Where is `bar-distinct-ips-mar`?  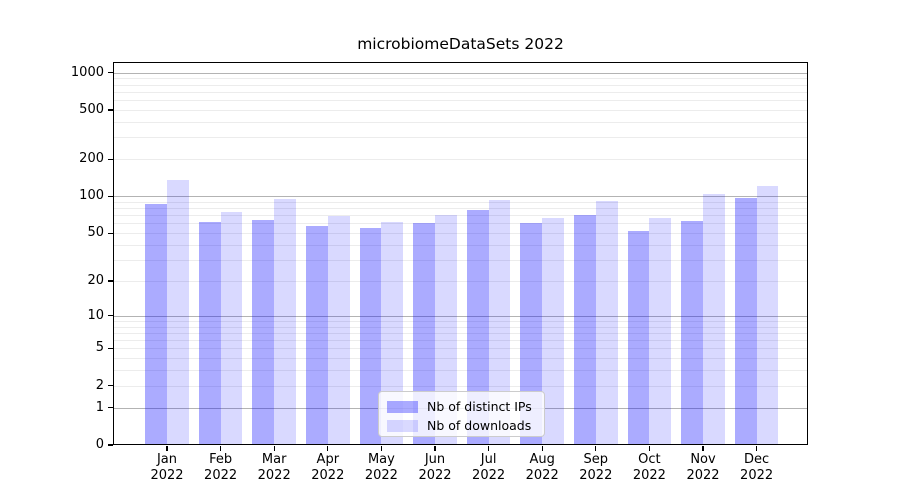 bar-distinct-ips-mar is located at coordinates (263, 332).